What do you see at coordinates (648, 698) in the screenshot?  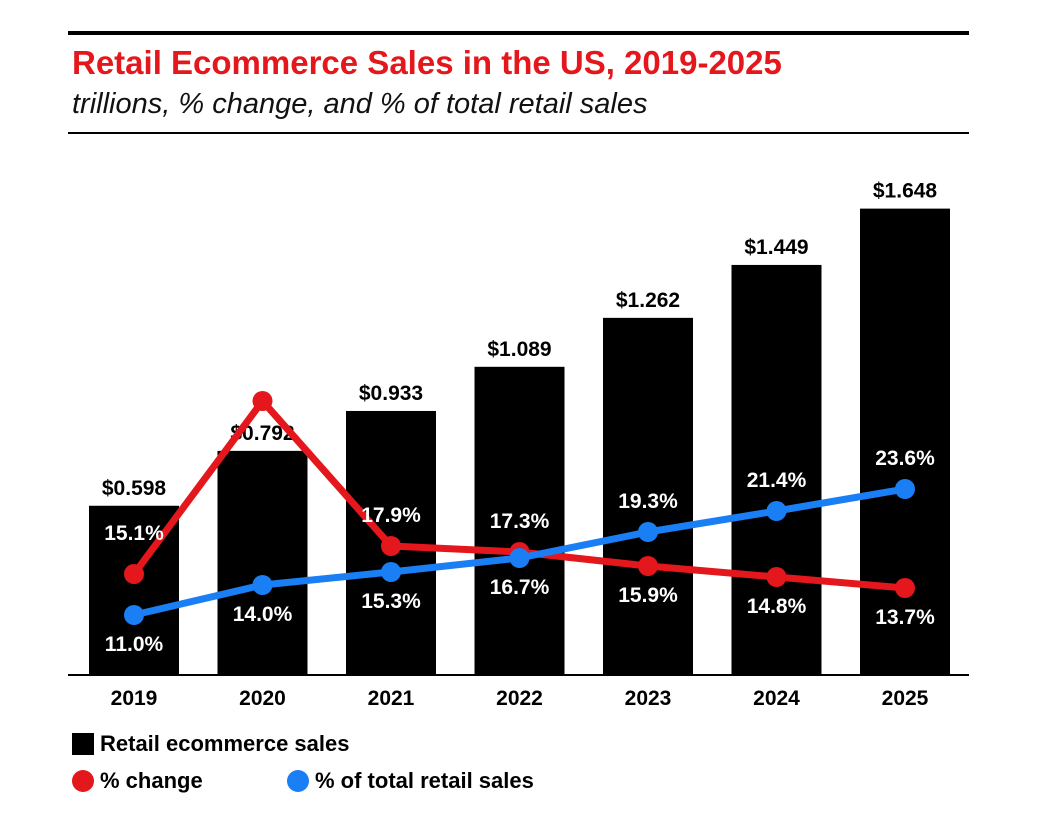 I see `x-tick-label-2023: 2023` at bounding box center [648, 698].